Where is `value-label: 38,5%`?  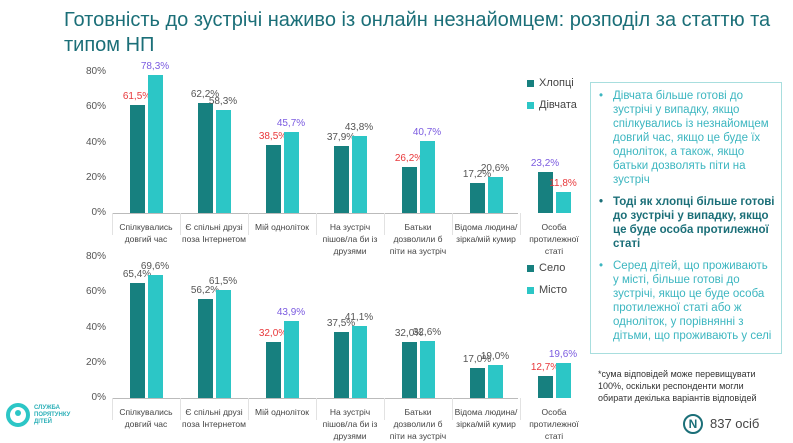 value-label: 38,5% is located at coordinates (273, 137).